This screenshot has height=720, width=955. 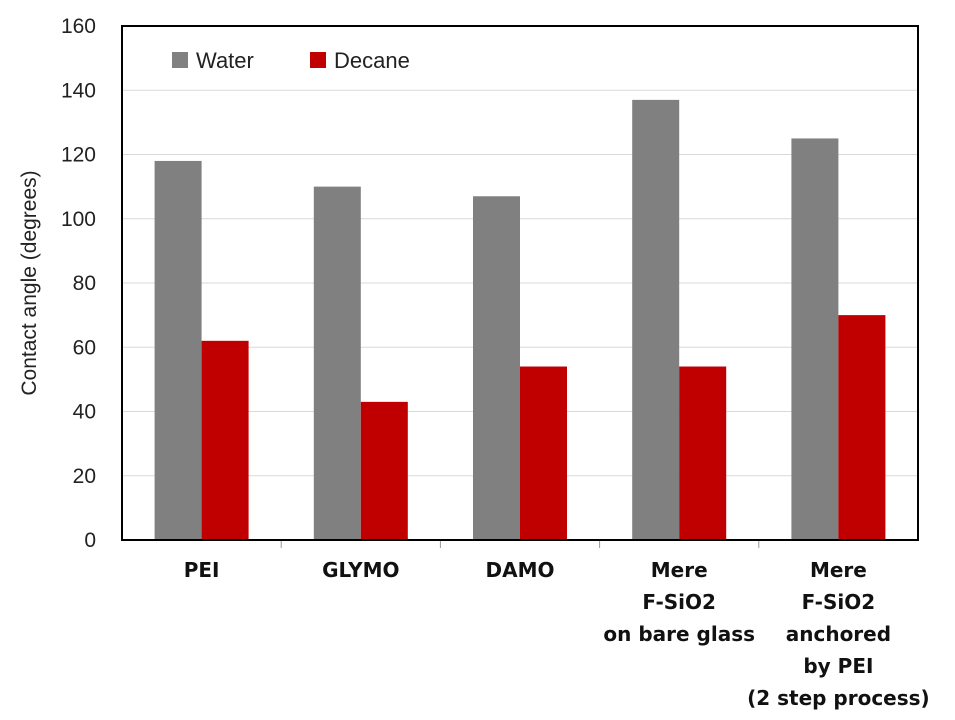 I want to click on y-tick-label: 40, so click(x=84, y=412).